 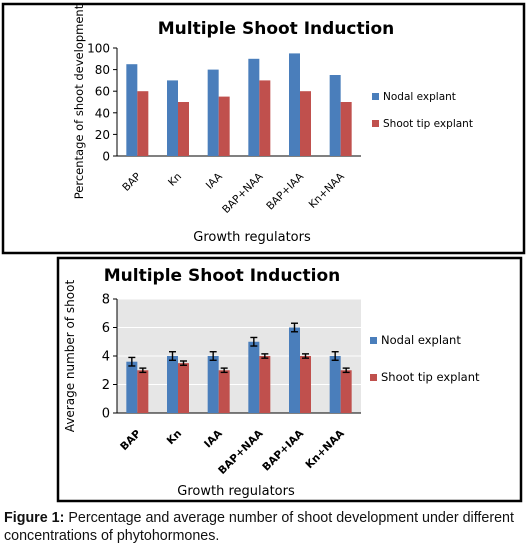 I want to click on c2-legend-label: Nodal explant, so click(x=421, y=340).